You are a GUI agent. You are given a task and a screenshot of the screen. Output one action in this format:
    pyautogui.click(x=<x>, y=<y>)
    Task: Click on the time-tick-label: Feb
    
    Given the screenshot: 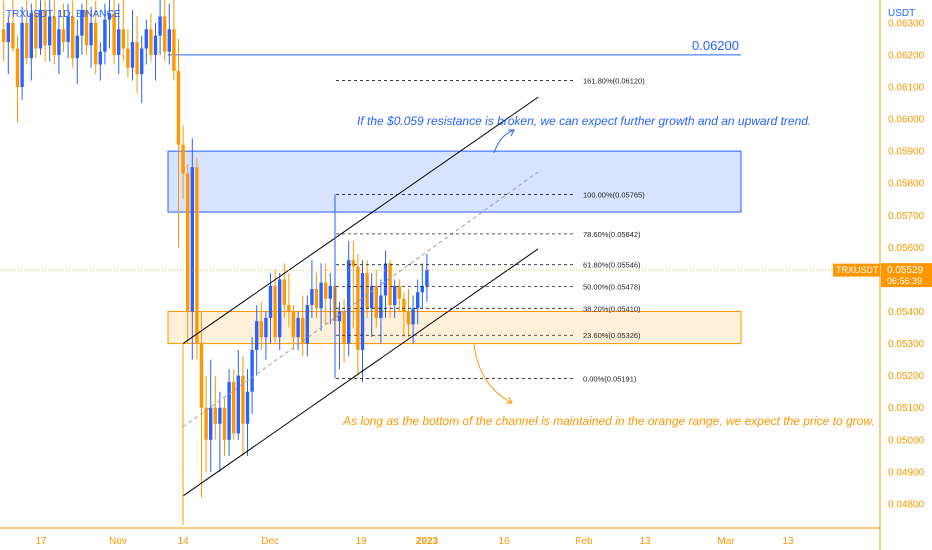 What is the action you would take?
    pyautogui.click(x=584, y=541)
    